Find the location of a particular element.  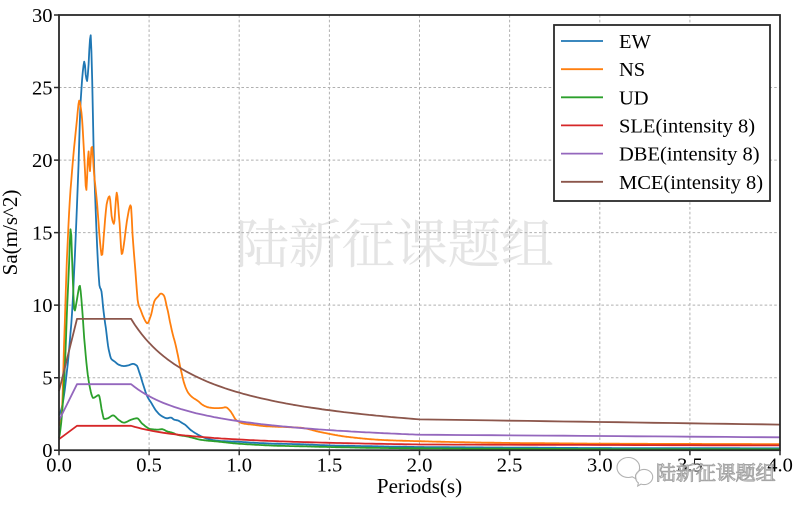

svg-text: 1.5 is located at coordinates (330, 466).